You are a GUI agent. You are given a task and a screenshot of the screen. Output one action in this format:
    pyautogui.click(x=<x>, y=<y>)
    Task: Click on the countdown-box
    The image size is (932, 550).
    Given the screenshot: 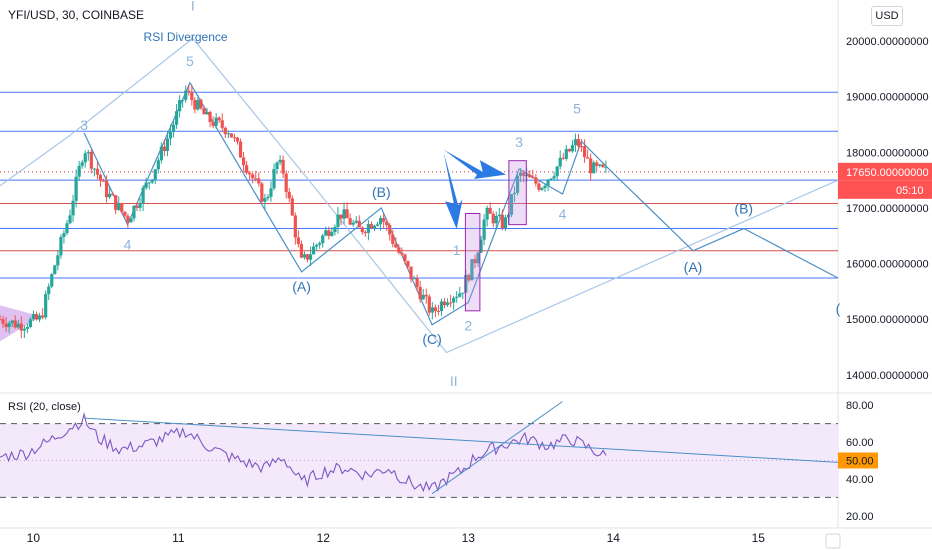 What is the action you would take?
    pyautogui.click(x=885, y=189)
    